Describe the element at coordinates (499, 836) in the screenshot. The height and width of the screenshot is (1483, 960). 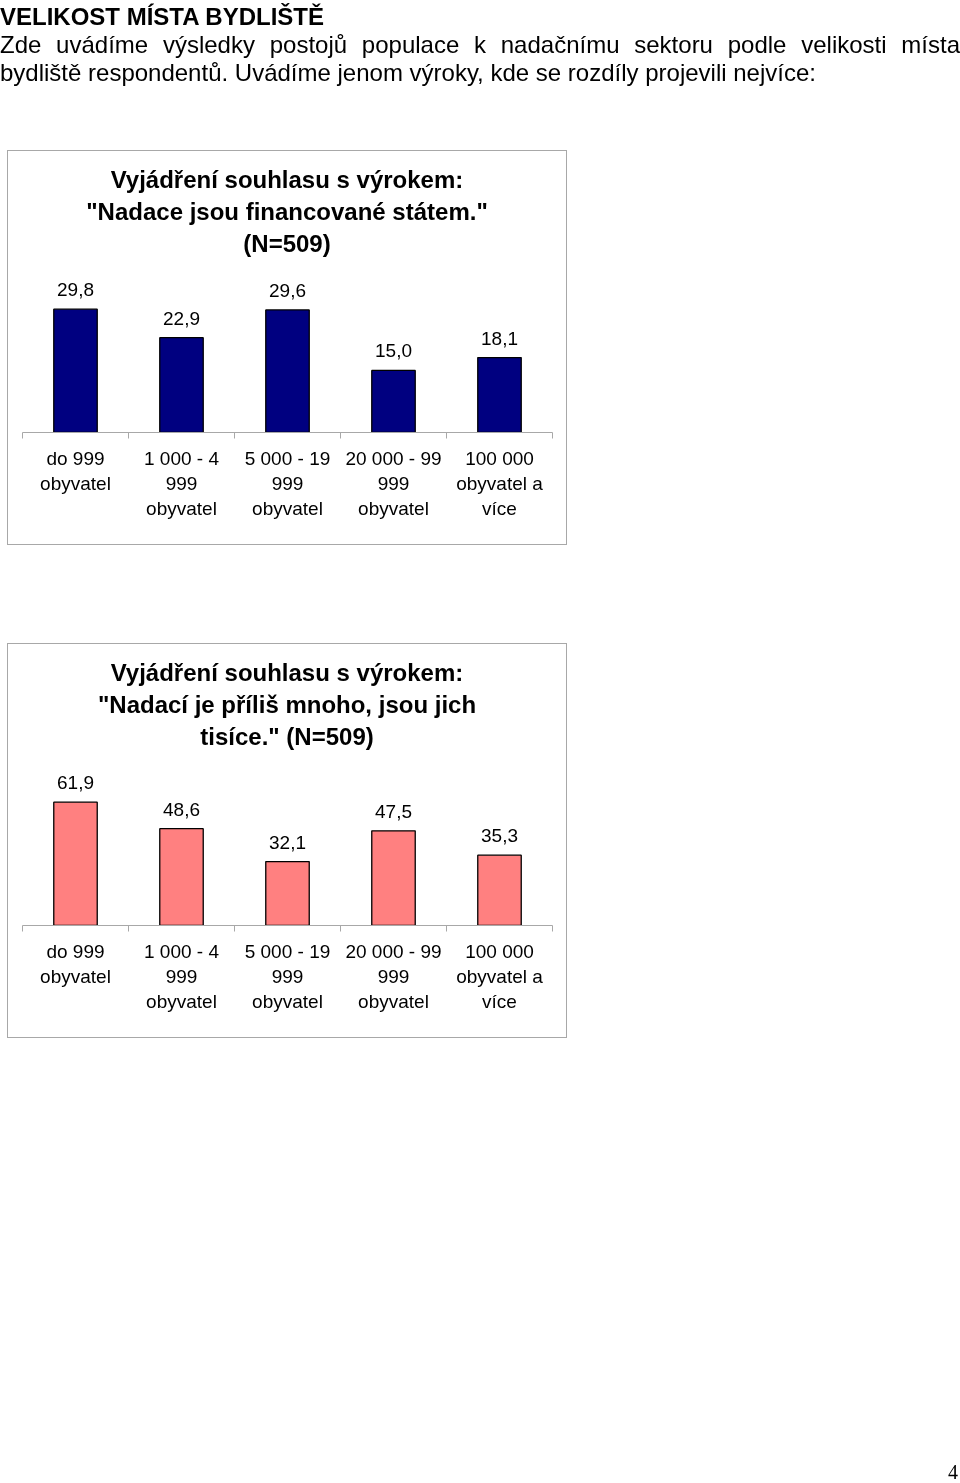
I see `data-label: 35,3` at that location.